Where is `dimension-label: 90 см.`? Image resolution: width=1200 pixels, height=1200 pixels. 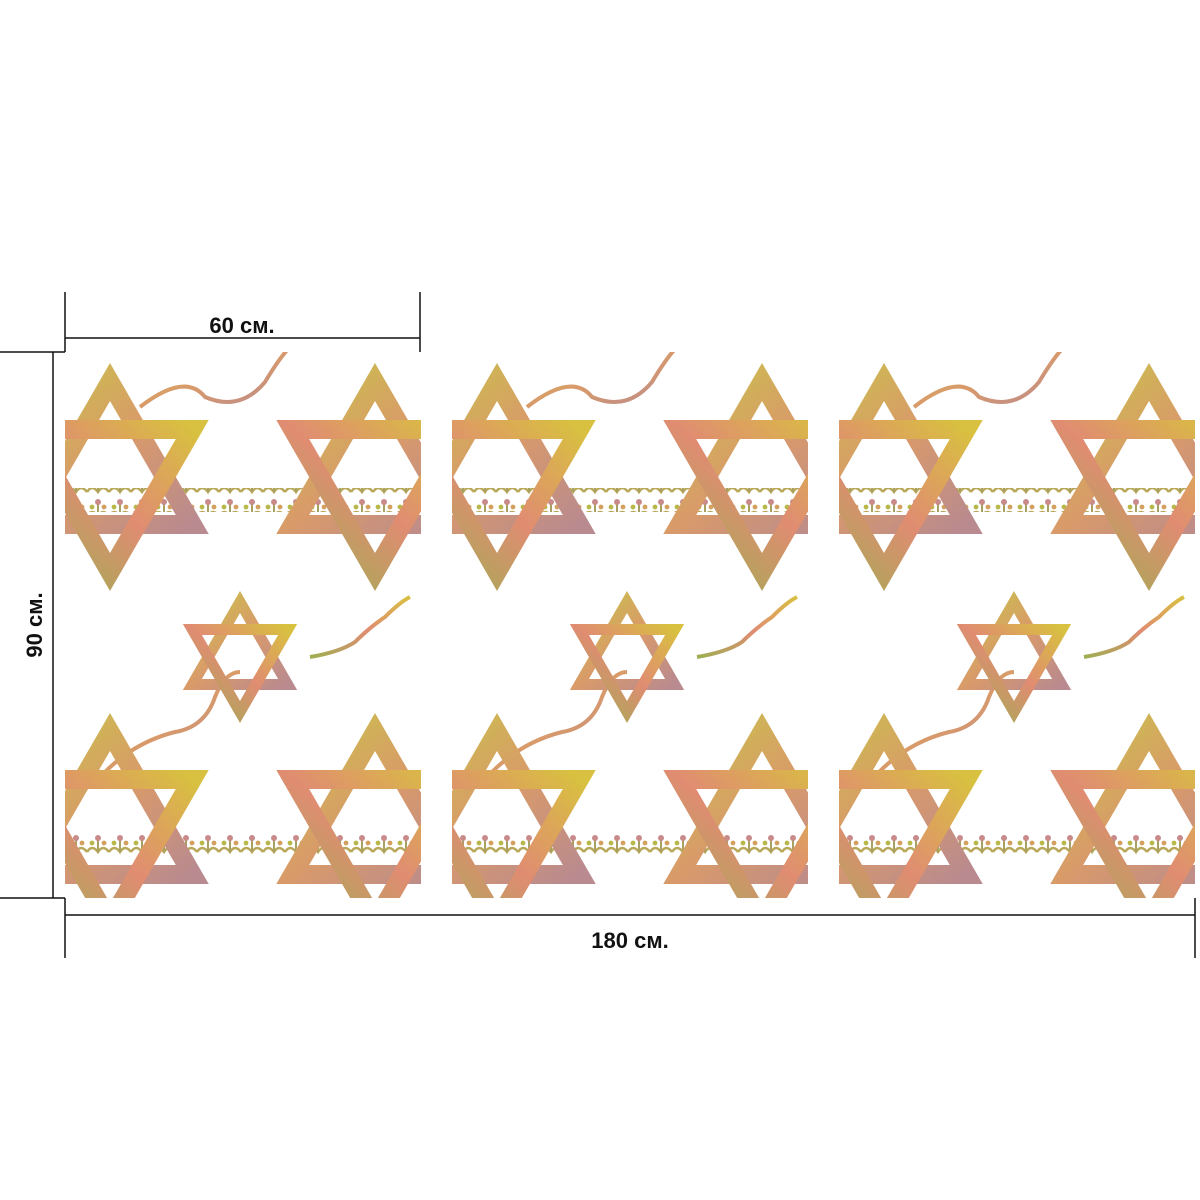 dimension-label: 90 см. is located at coordinates (34, 624).